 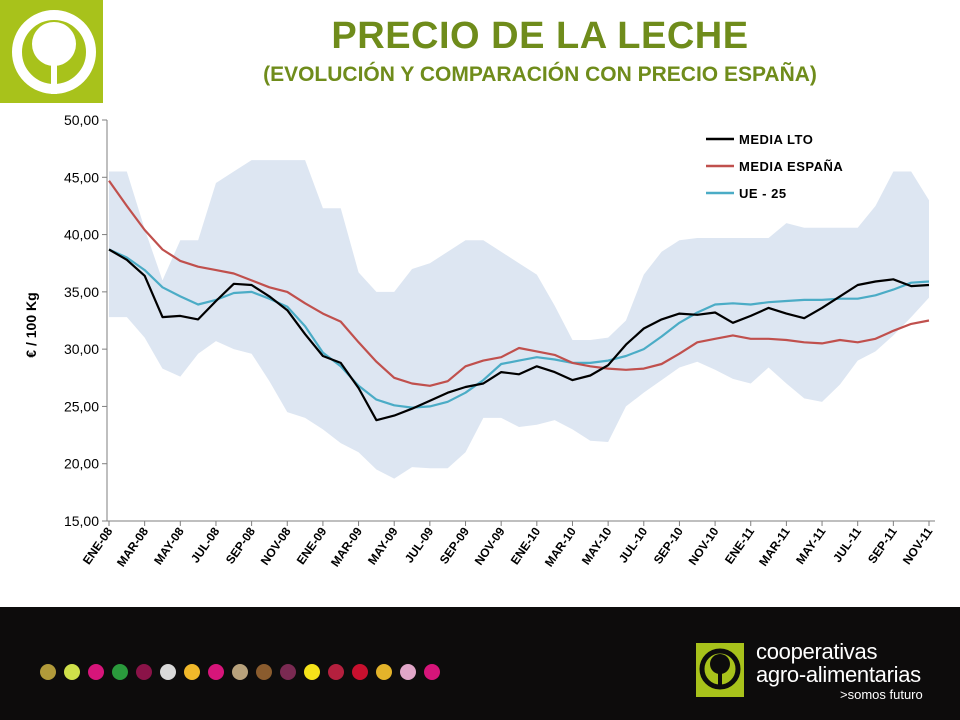 I want to click on x-tick-label: SEP-09, so click(x=454, y=545).